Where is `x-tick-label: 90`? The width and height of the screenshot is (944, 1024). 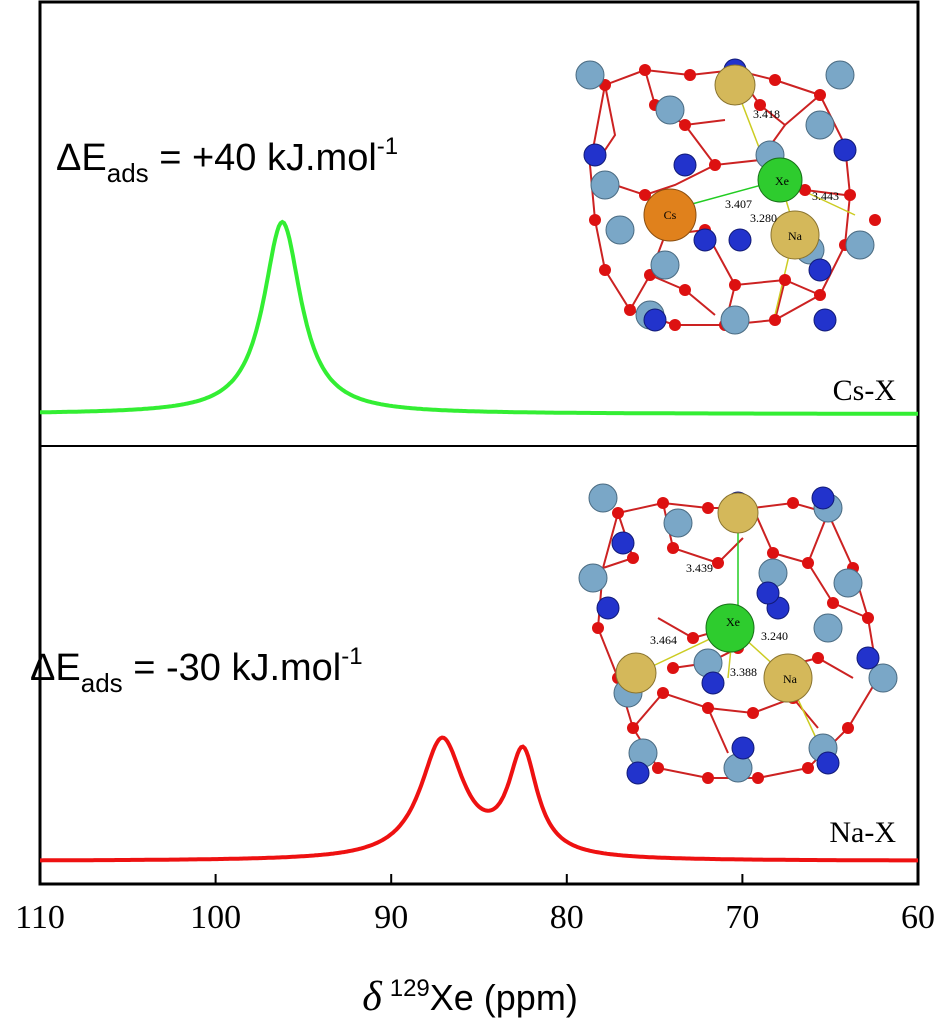 x-tick-label: 90 is located at coordinates (391, 917).